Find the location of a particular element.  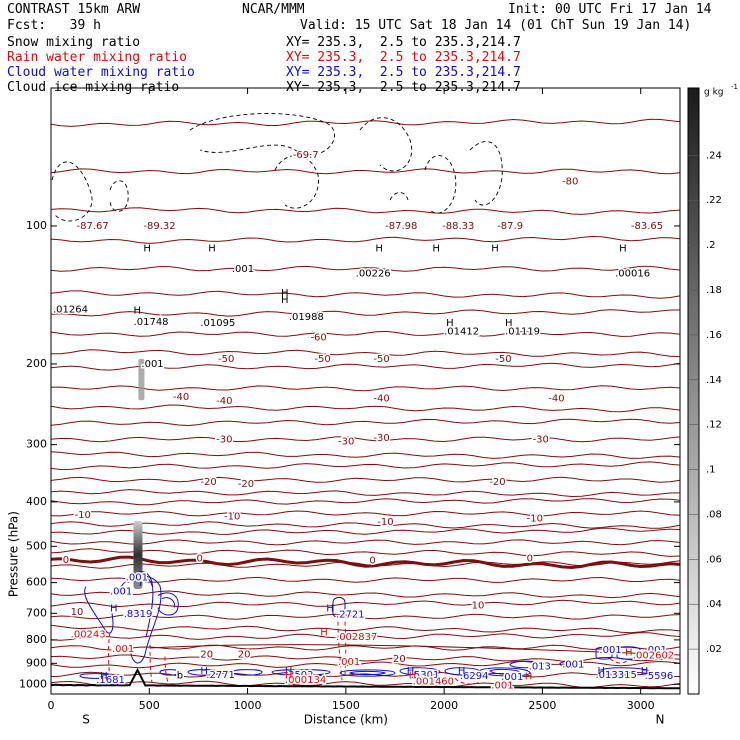

cloud-ice-label: .01119 is located at coordinates (522, 332).